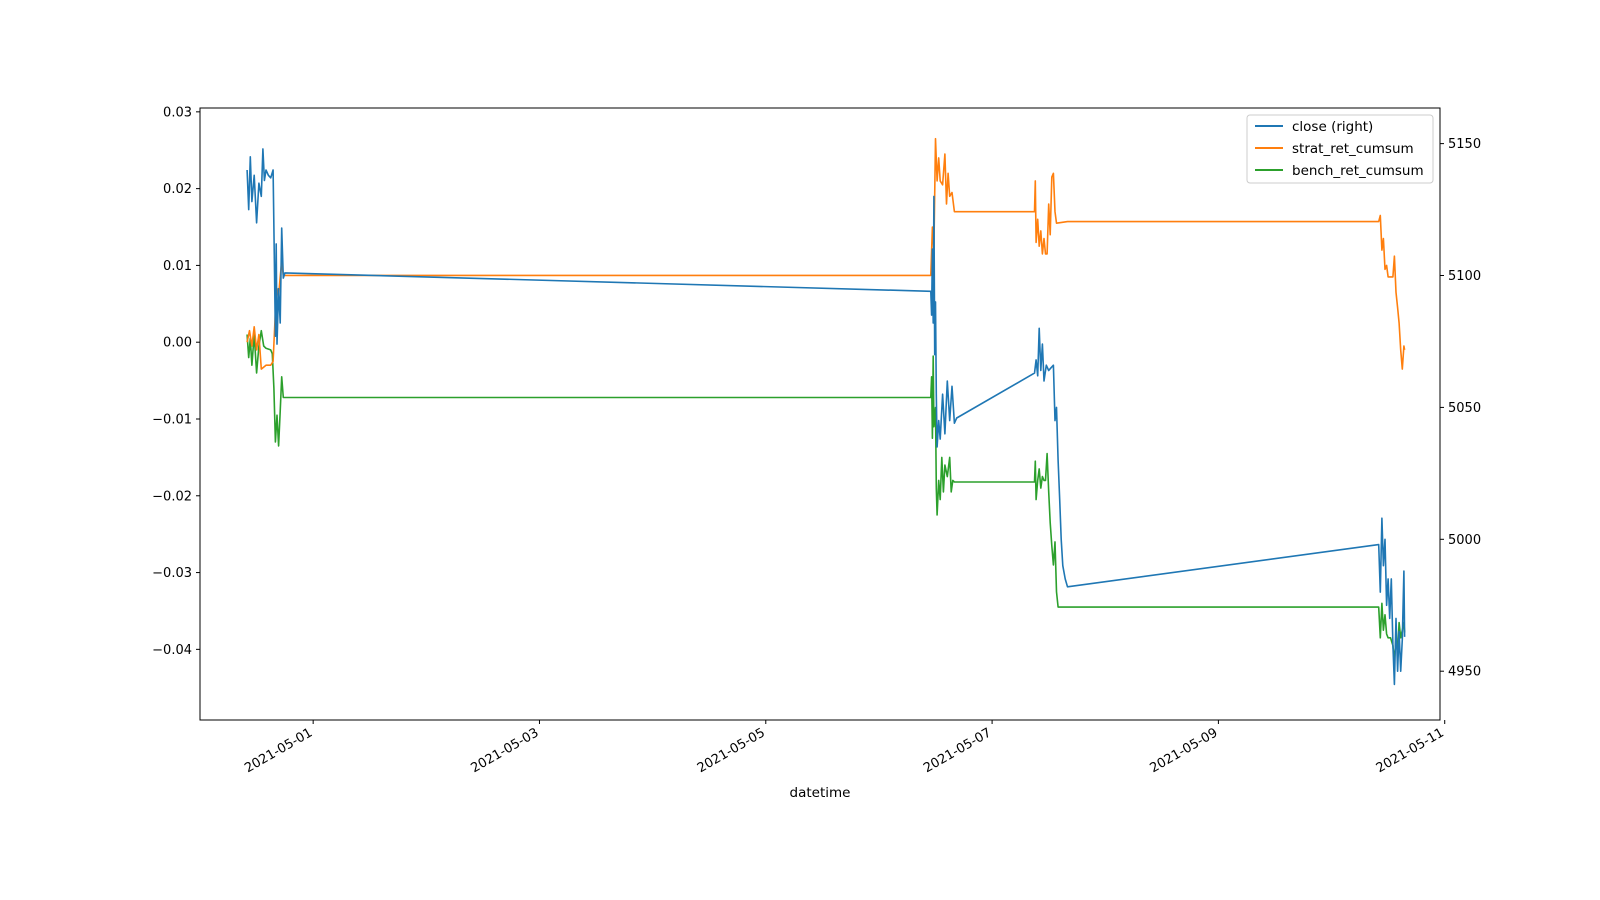 The image size is (1600, 900). Describe the element at coordinates (820, 793) in the screenshot. I see `x-axis-label: datetime` at that location.